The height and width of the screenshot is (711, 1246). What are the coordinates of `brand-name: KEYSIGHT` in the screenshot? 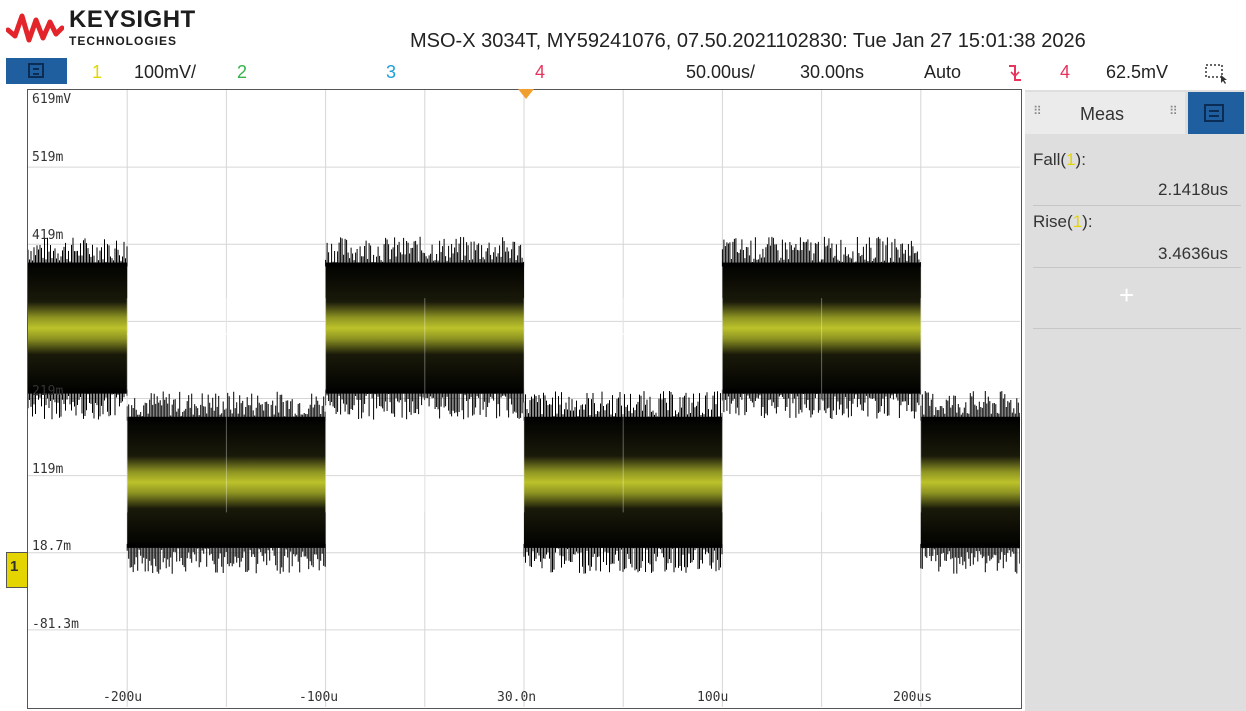 It's located at (132, 19).